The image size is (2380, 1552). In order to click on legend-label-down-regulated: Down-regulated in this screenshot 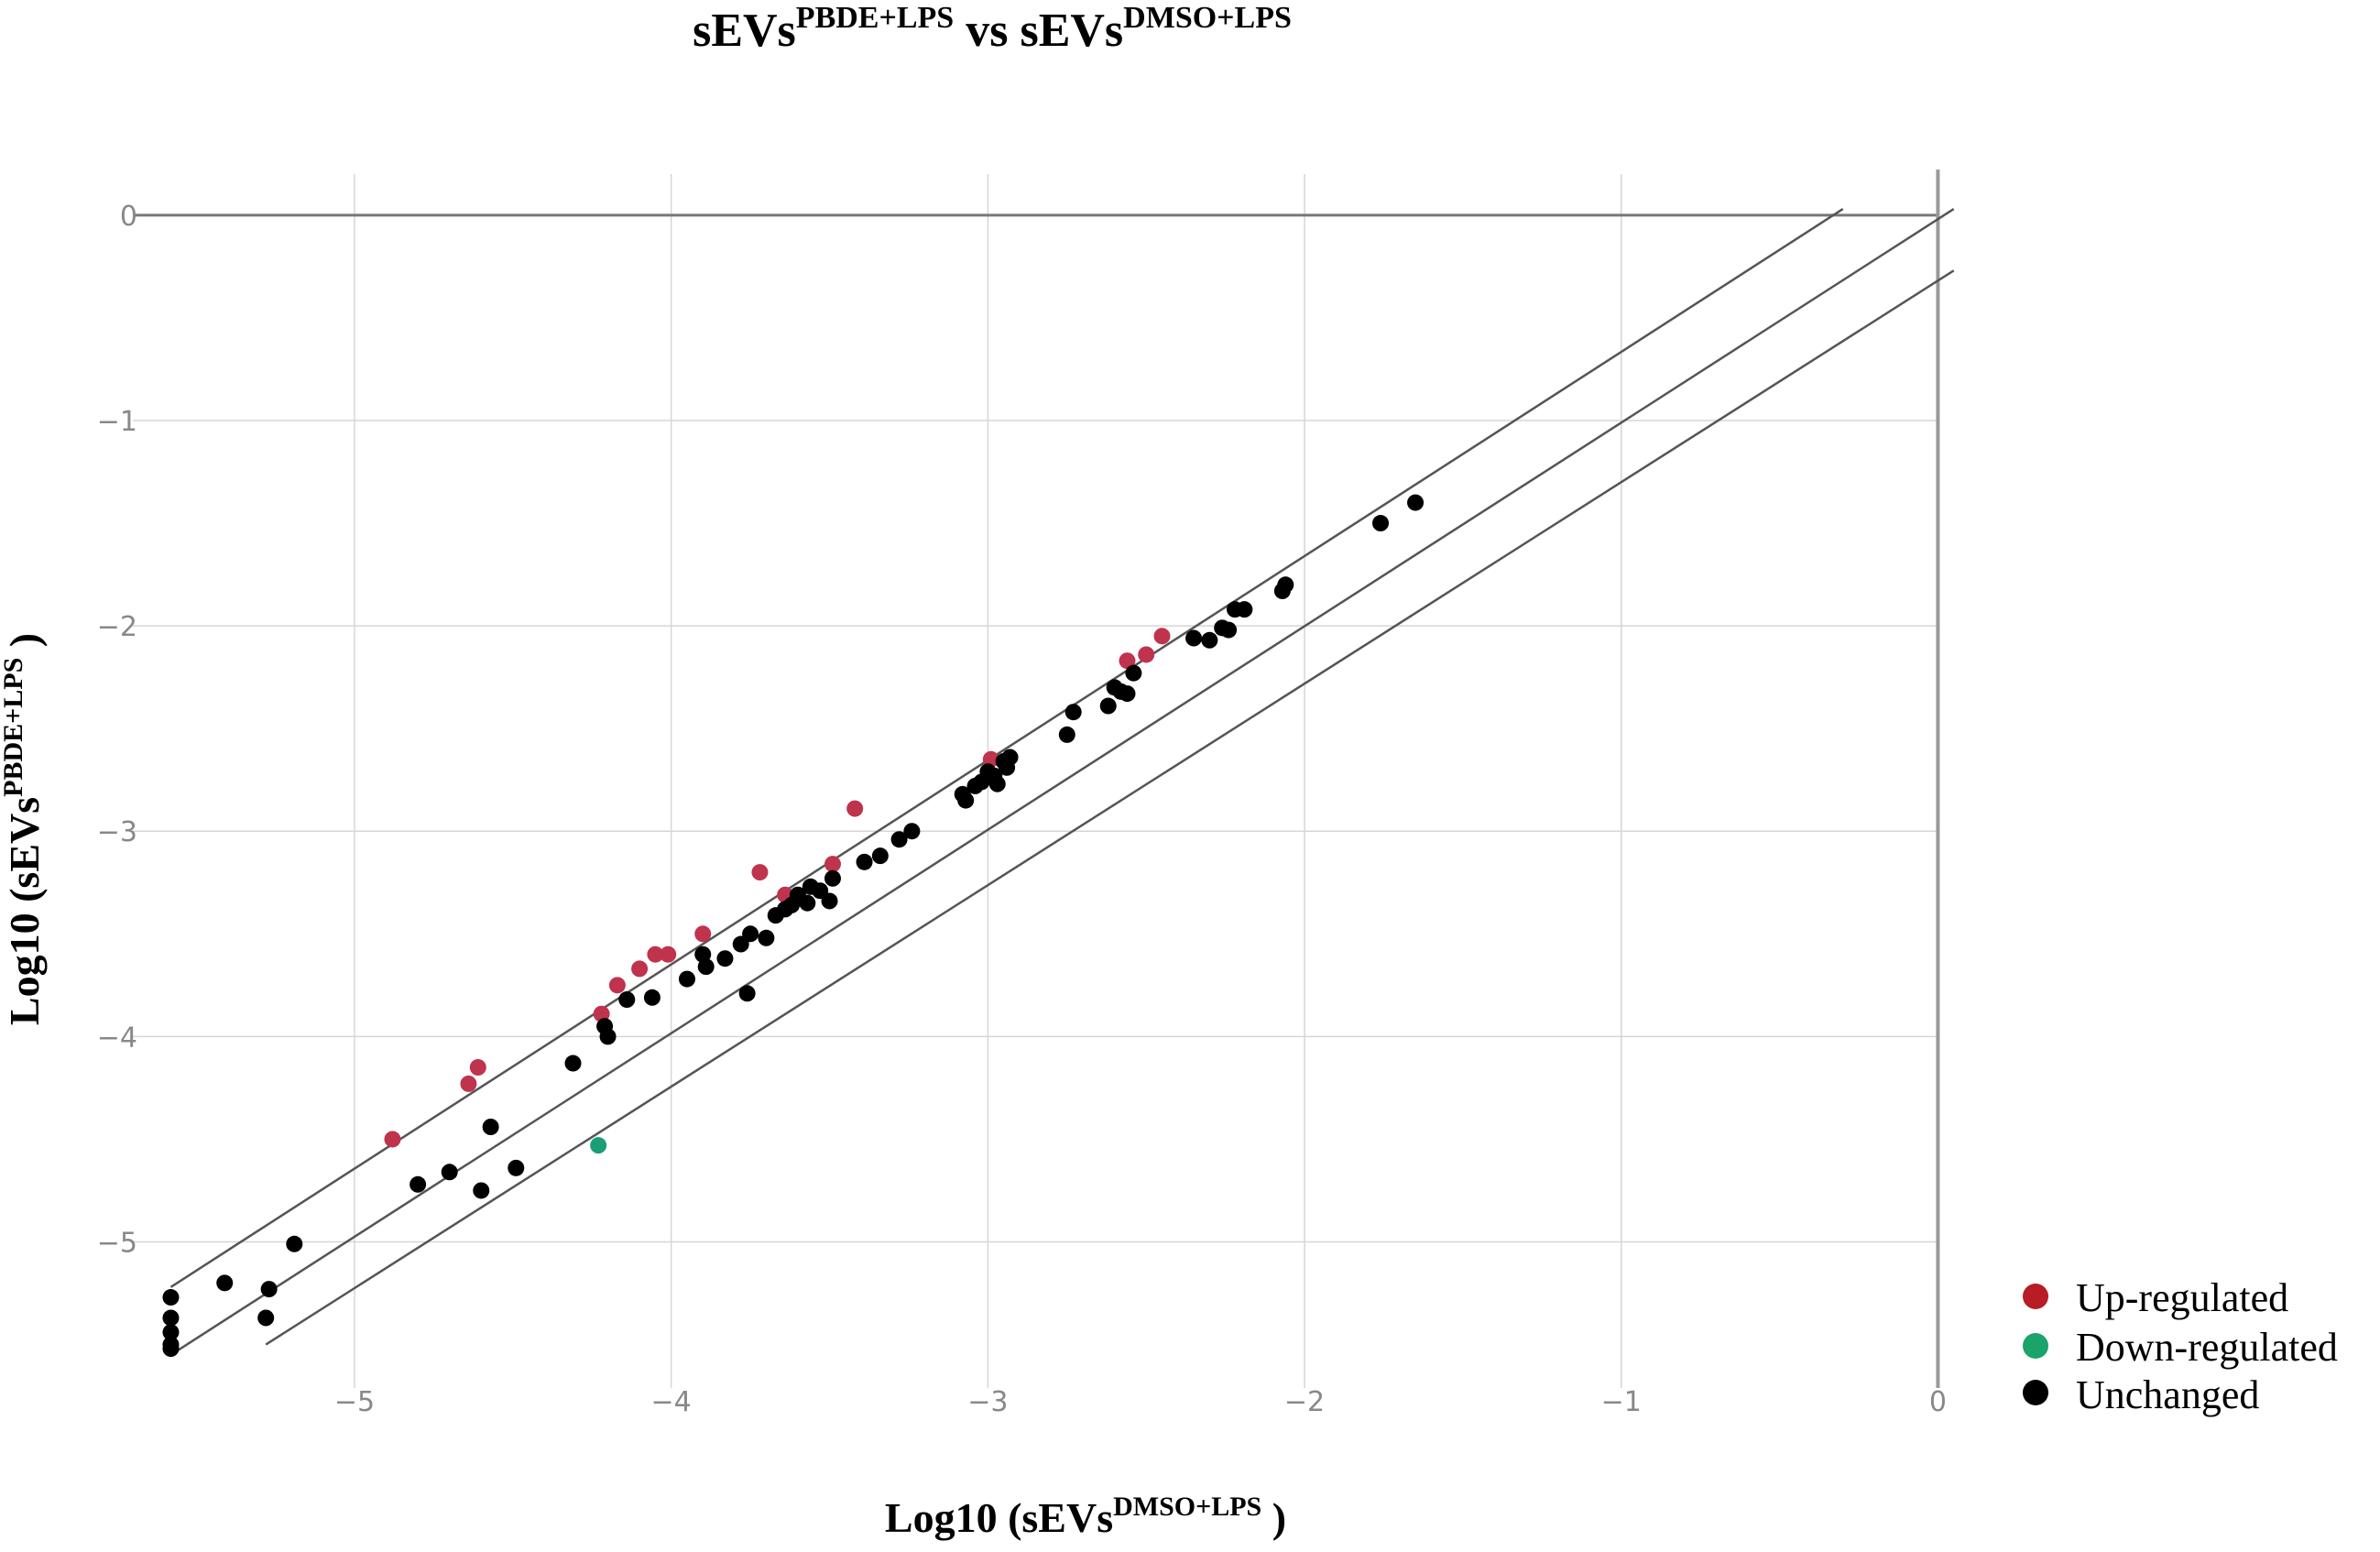, I will do `click(2207, 1347)`.